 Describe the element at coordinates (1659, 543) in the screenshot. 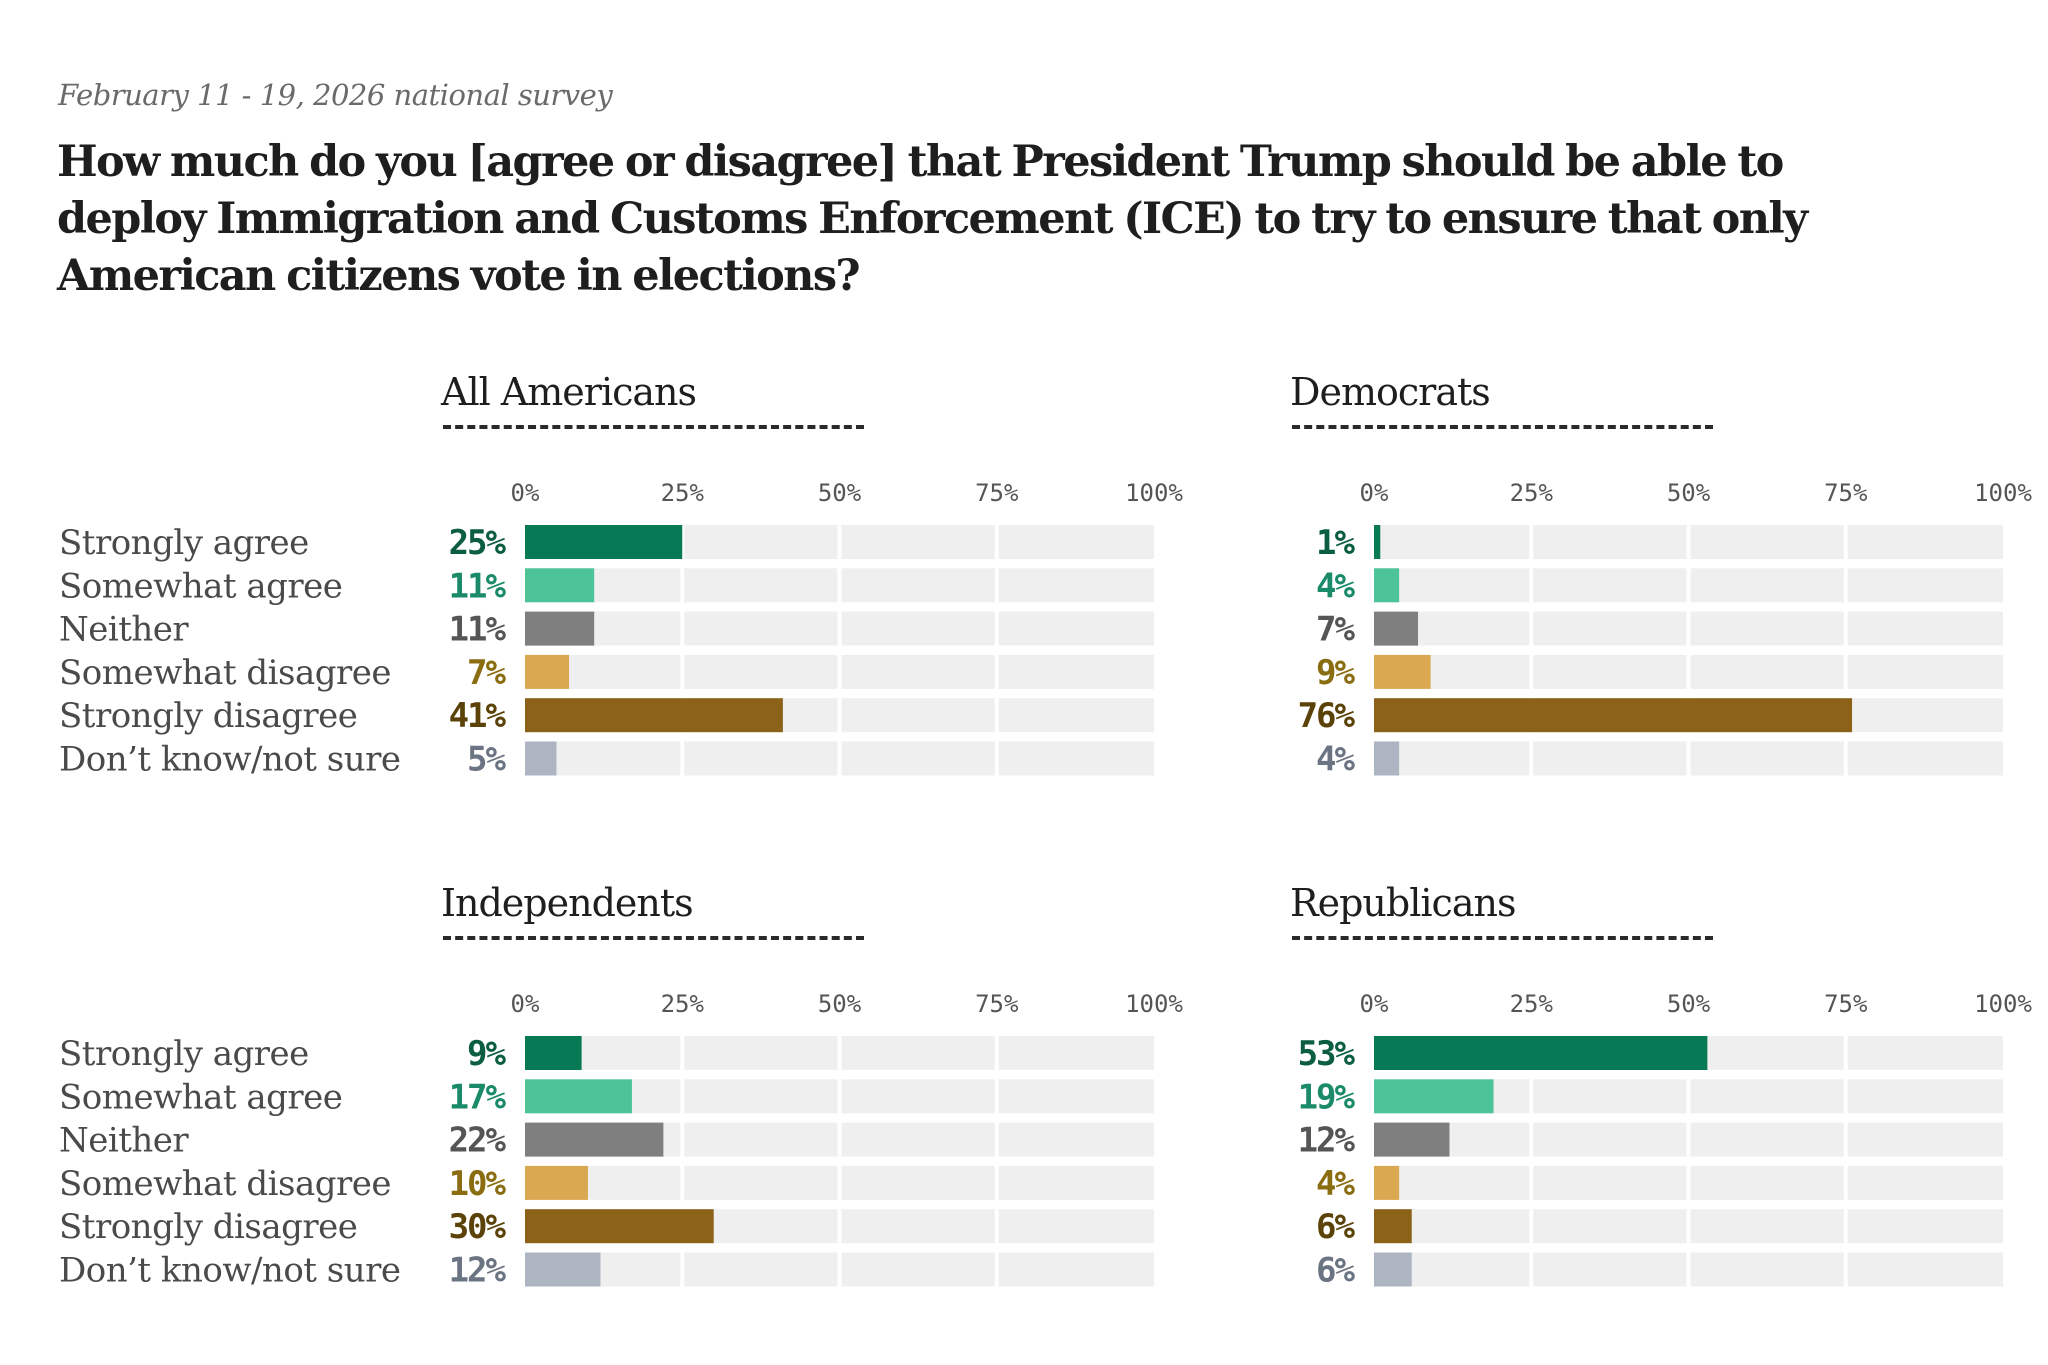

I see `bar-row: 1%` at that location.